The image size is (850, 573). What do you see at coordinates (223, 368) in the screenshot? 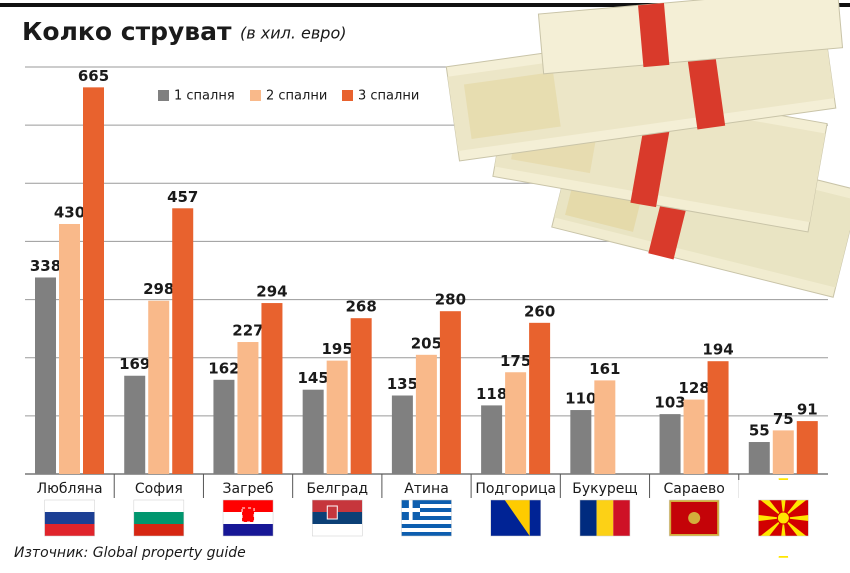
I see `value-label: 162` at bounding box center [223, 368].